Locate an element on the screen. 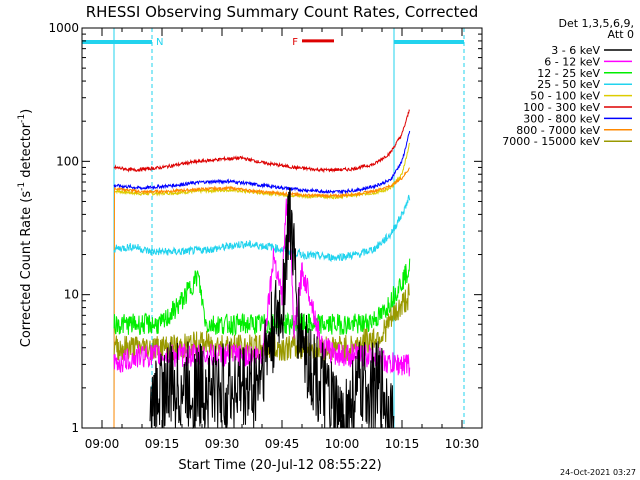  x-tick-label: 10:15 is located at coordinates (402, 444).